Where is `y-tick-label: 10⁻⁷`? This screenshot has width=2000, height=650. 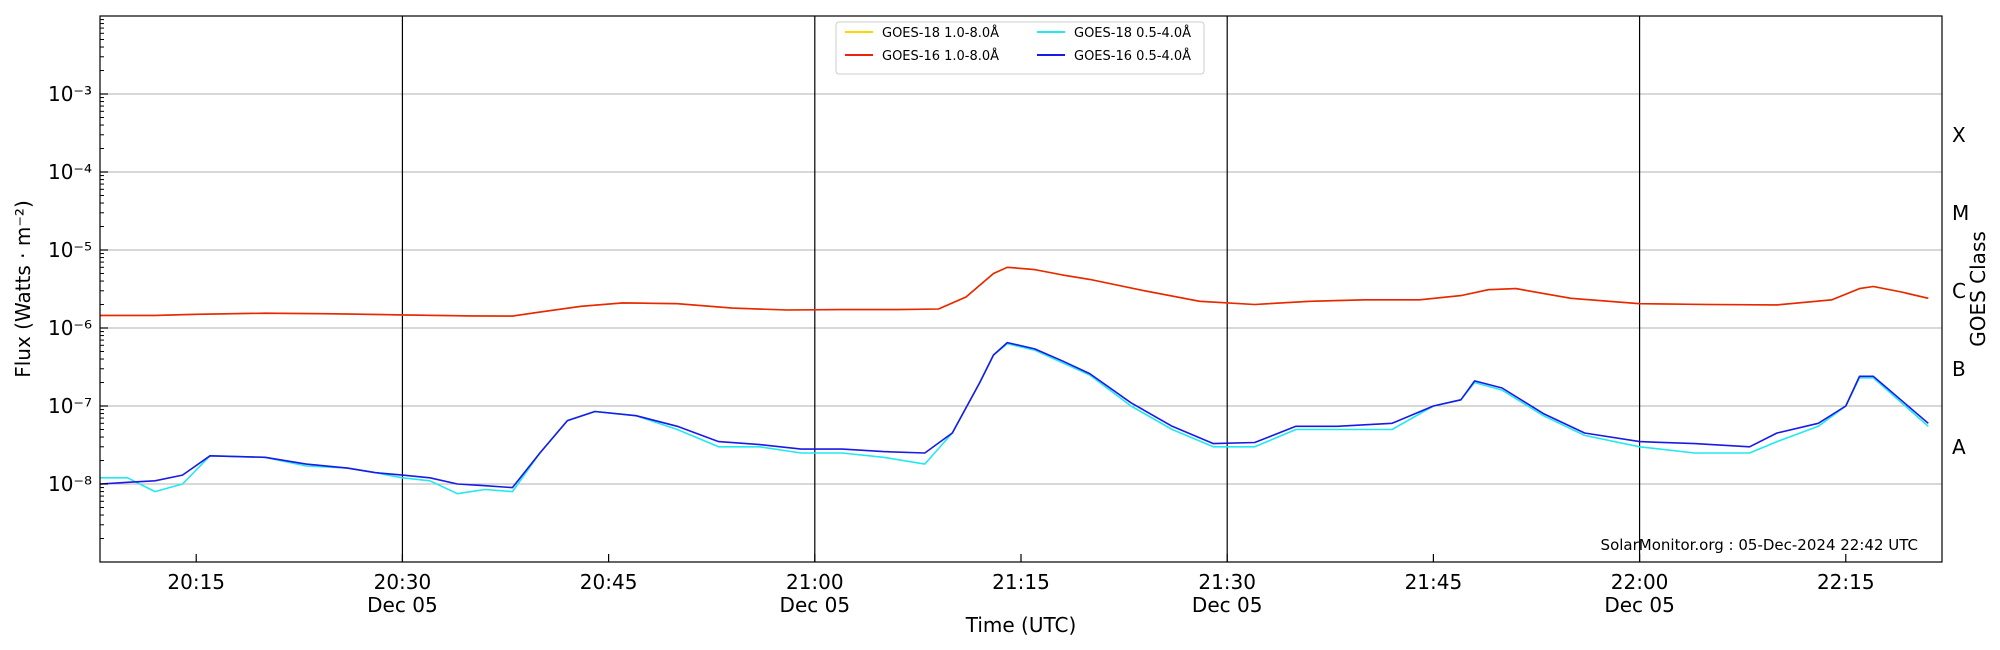 y-tick-label: 10⁻⁷ is located at coordinates (70, 406).